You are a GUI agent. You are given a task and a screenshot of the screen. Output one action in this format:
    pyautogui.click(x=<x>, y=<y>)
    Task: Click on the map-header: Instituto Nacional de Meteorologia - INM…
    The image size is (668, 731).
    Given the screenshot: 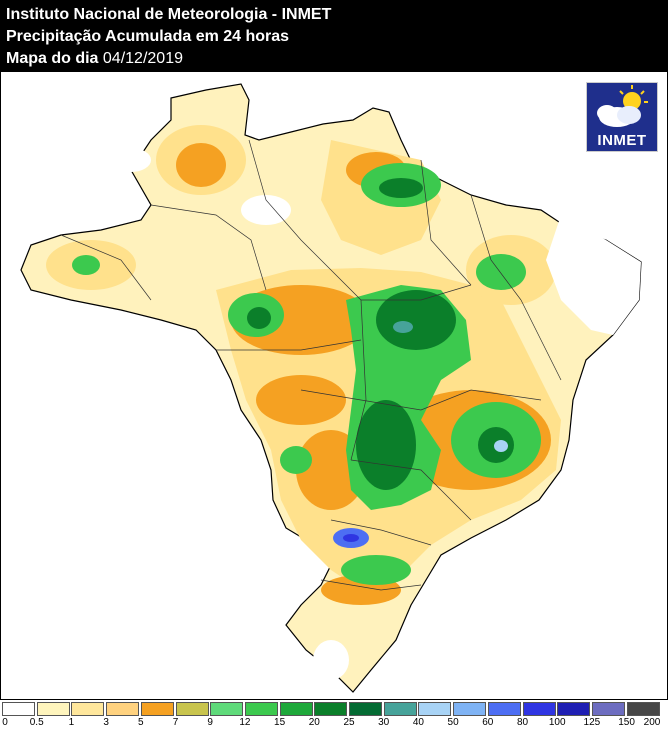 What is the action you would take?
    pyautogui.click(x=334, y=36)
    